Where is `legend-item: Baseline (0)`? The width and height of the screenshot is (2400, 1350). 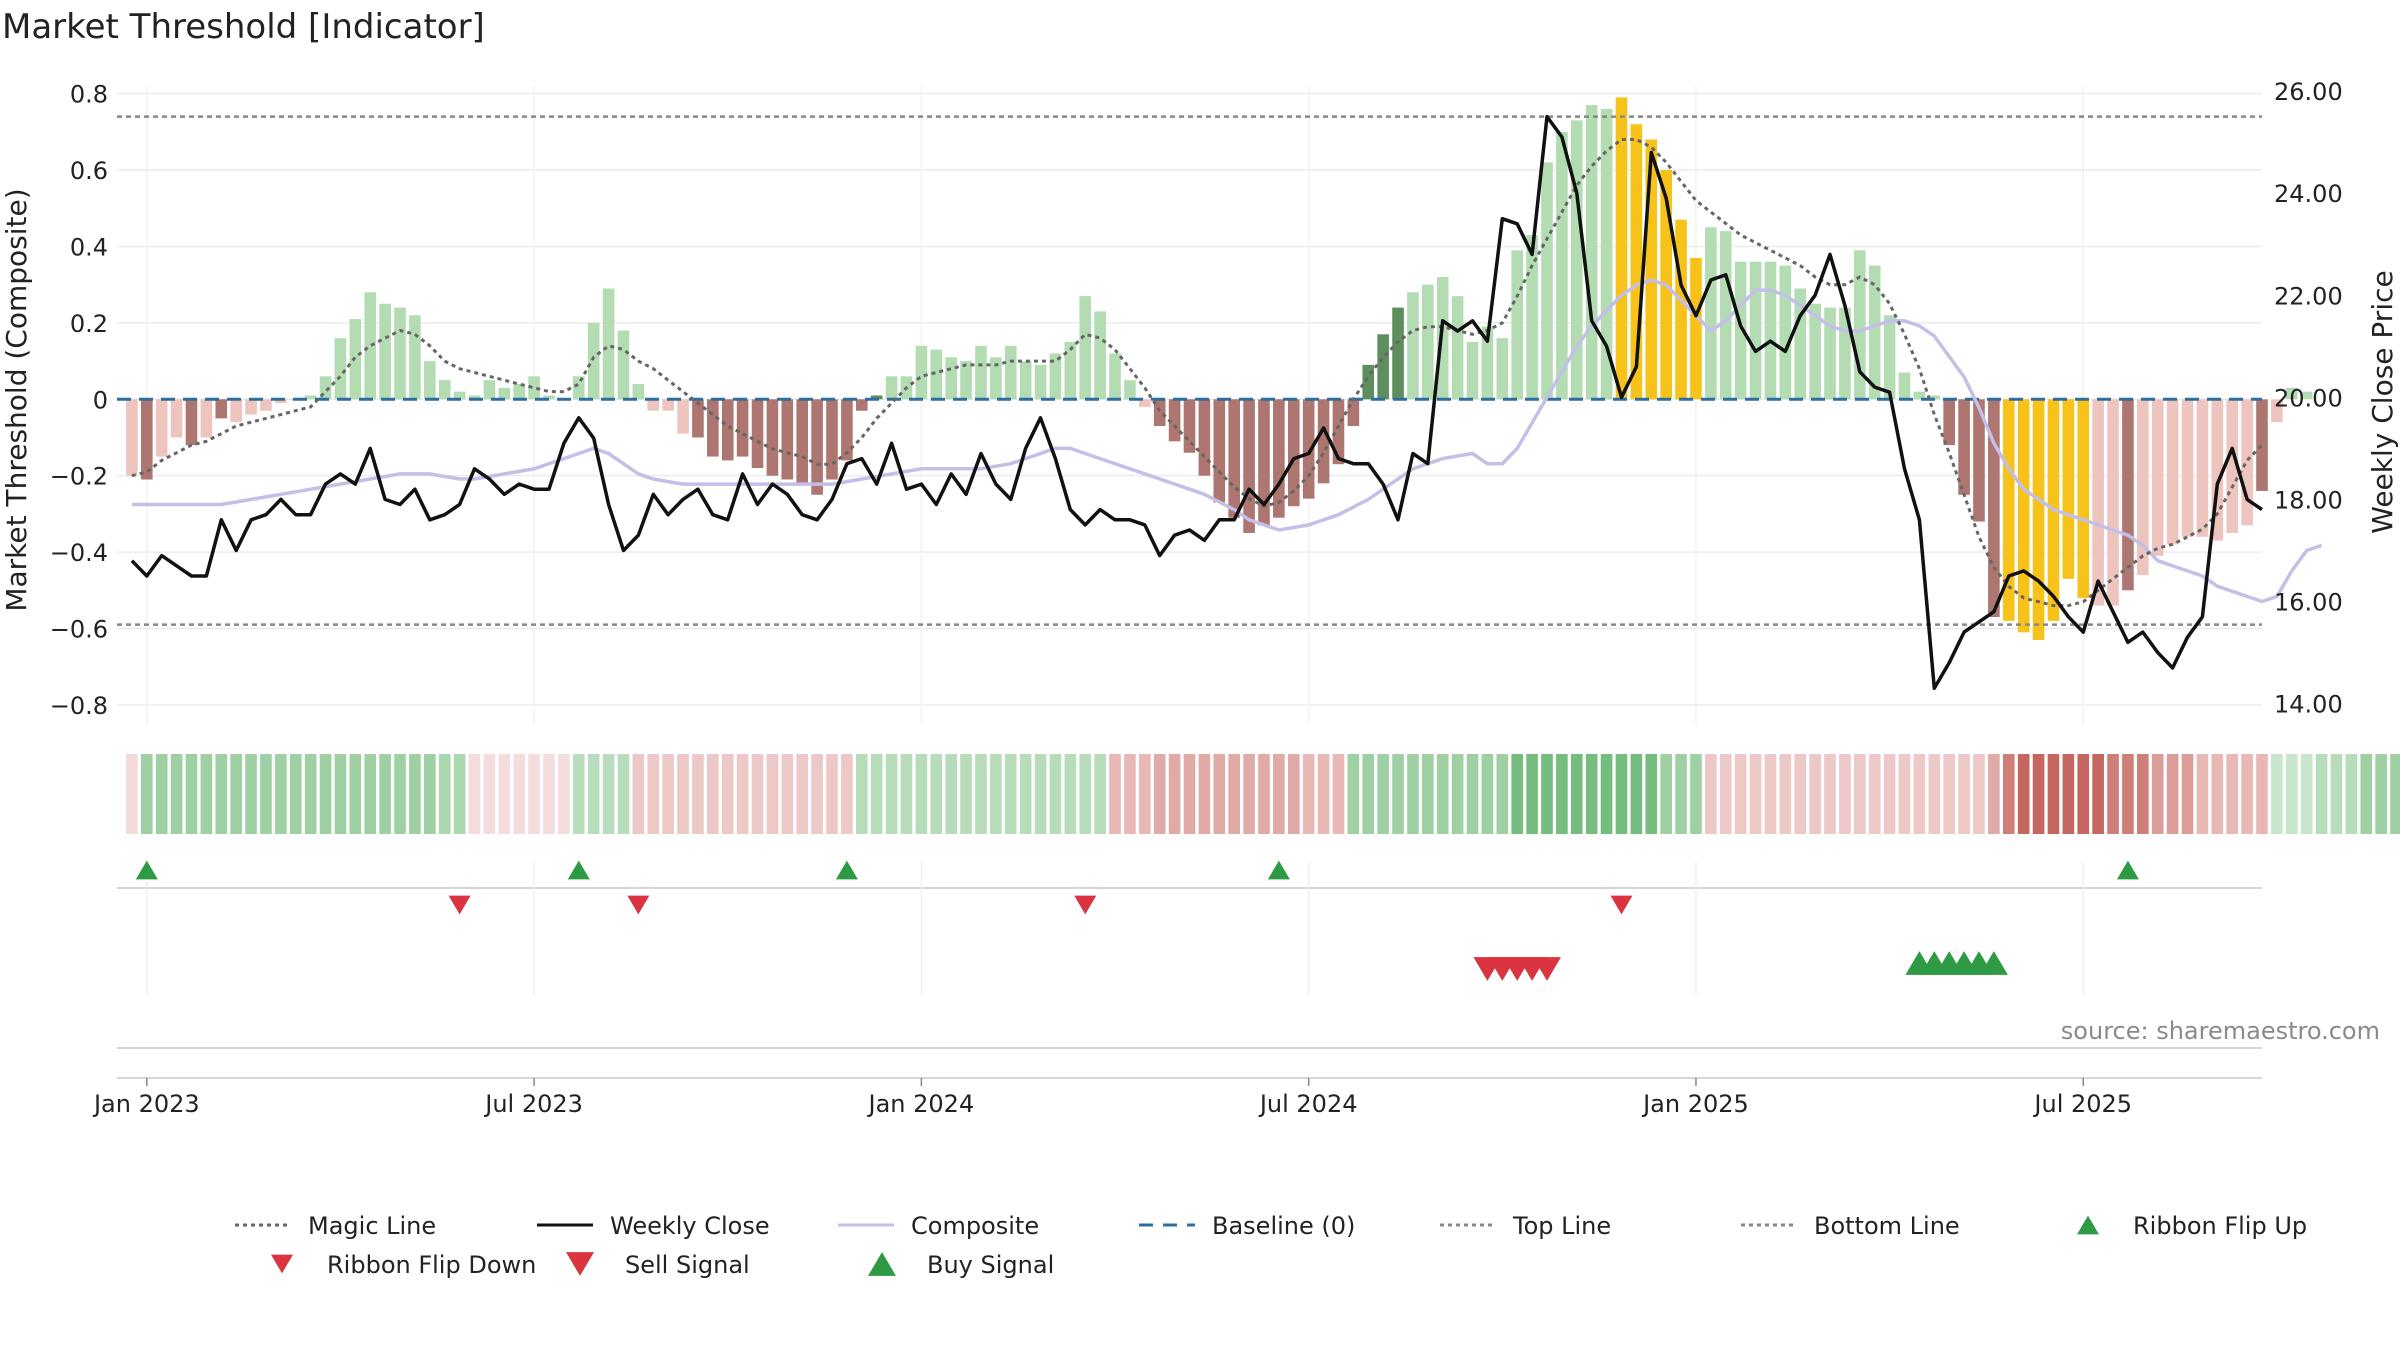 legend-item: Baseline (0) is located at coordinates (1247, 1226).